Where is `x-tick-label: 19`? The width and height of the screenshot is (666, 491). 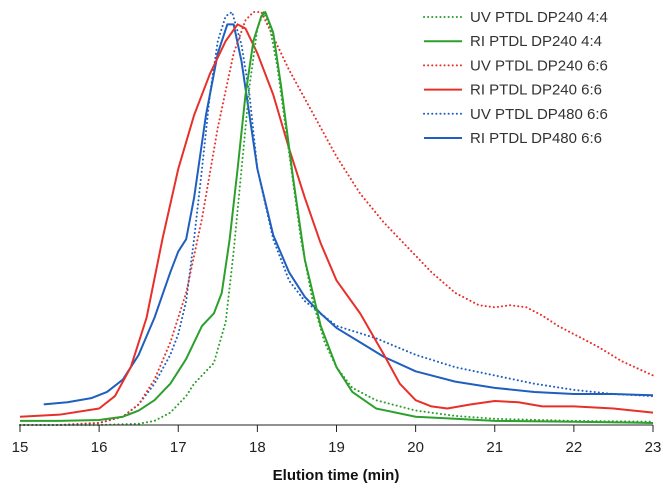
x-tick-label: 19 is located at coordinates (336, 447).